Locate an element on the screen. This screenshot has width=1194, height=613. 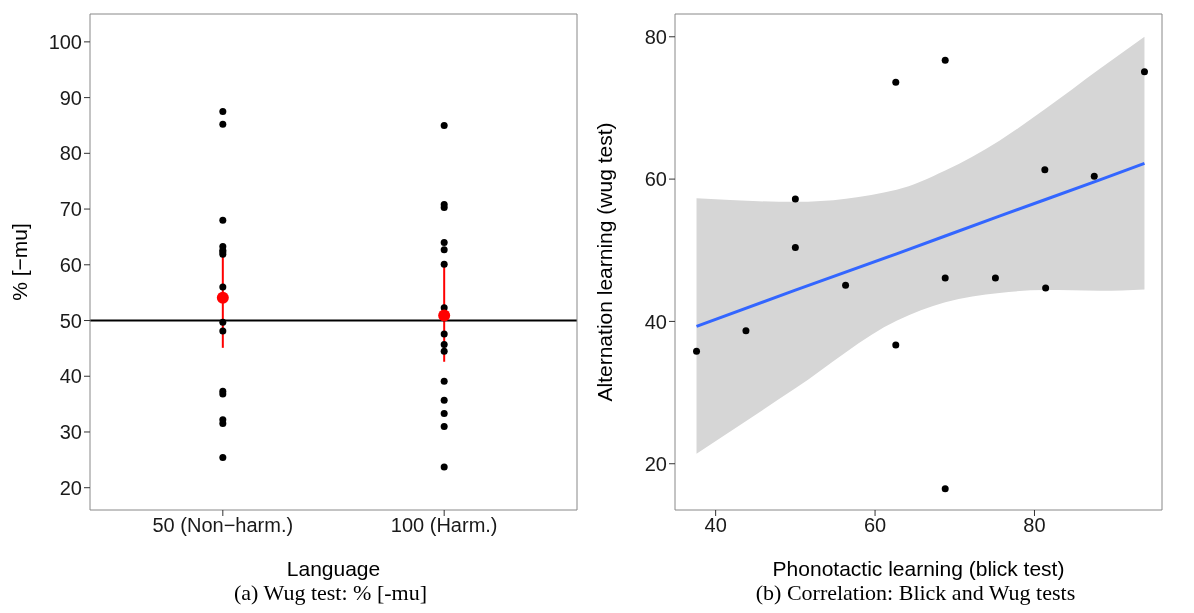
y-tick-label: 70 is located at coordinates (70, 209).